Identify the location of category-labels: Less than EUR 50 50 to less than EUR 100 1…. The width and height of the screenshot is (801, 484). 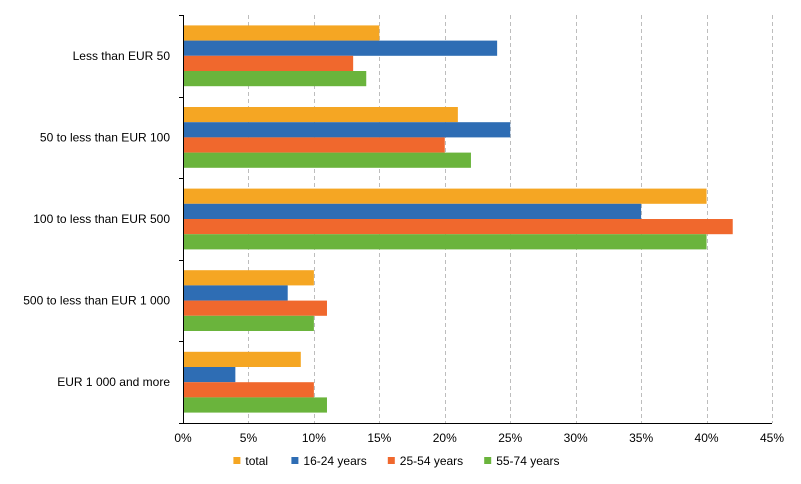
(96, 219).